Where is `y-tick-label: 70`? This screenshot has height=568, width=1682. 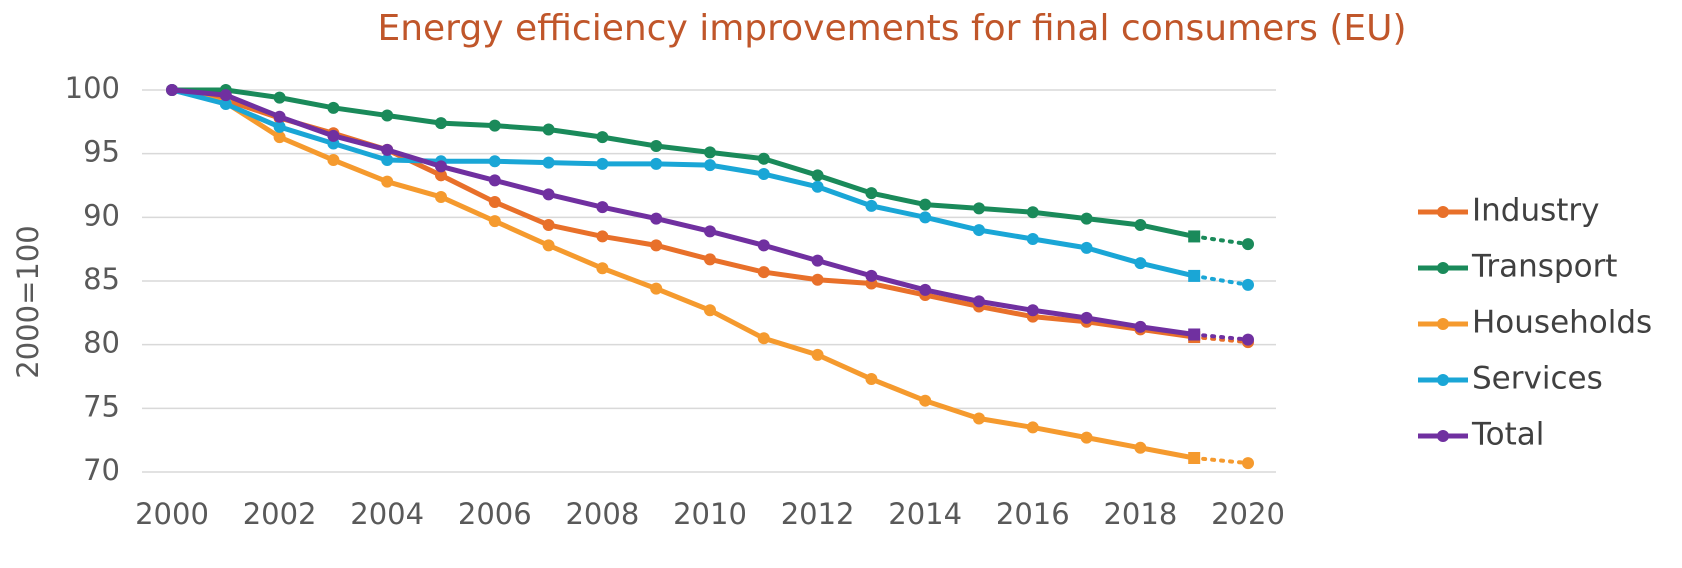 y-tick-label: 70 is located at coordinates (101, 470).